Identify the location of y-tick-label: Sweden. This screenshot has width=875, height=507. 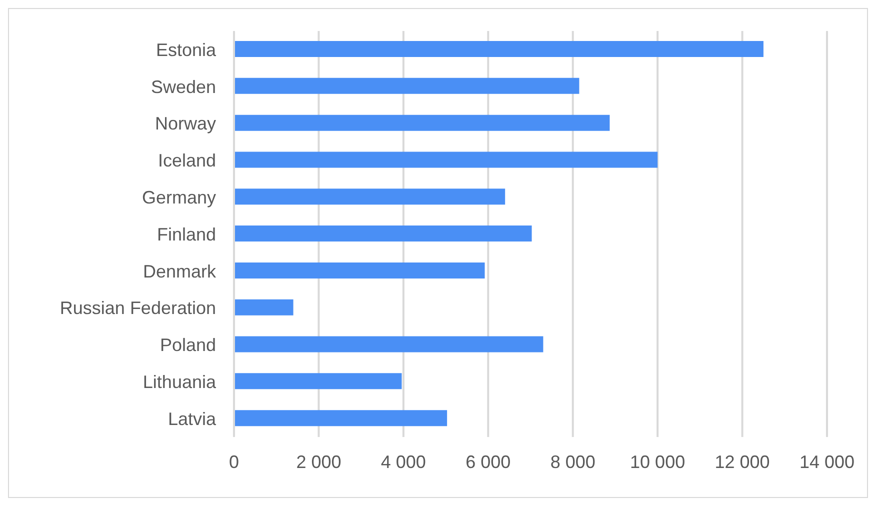
(183, 86).